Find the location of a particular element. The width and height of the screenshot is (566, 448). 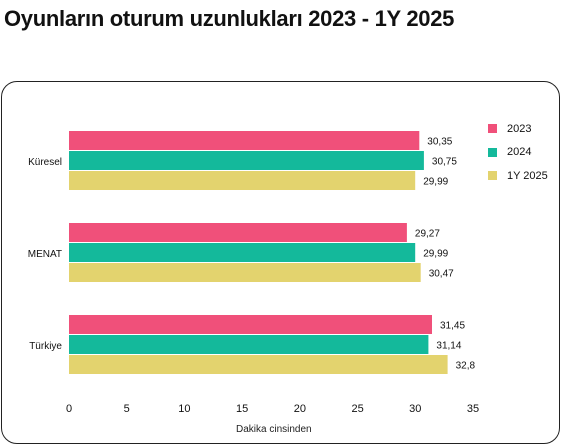

bar-k-resel-2024 is located at coordinates (246, 160).